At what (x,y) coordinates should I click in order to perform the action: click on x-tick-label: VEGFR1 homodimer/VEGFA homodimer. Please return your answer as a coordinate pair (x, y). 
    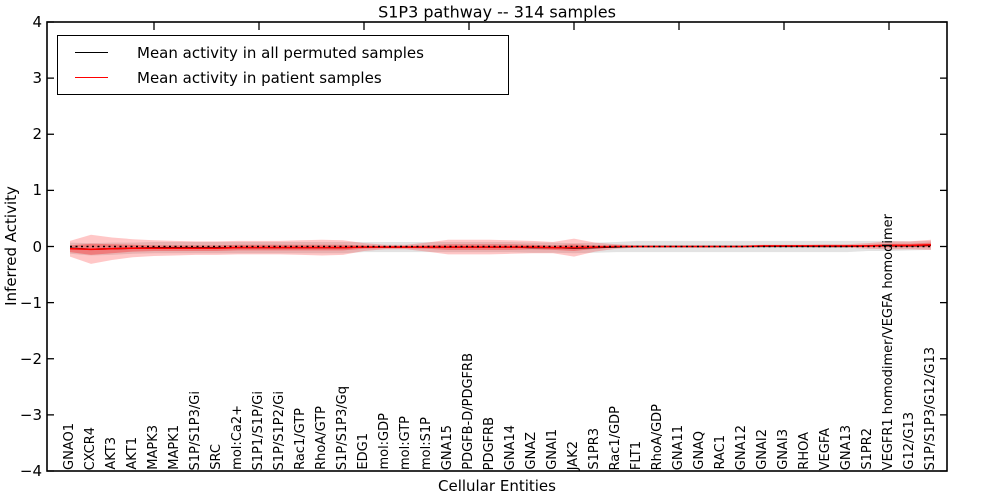
    Looking at the image, I should click on (888, 341).